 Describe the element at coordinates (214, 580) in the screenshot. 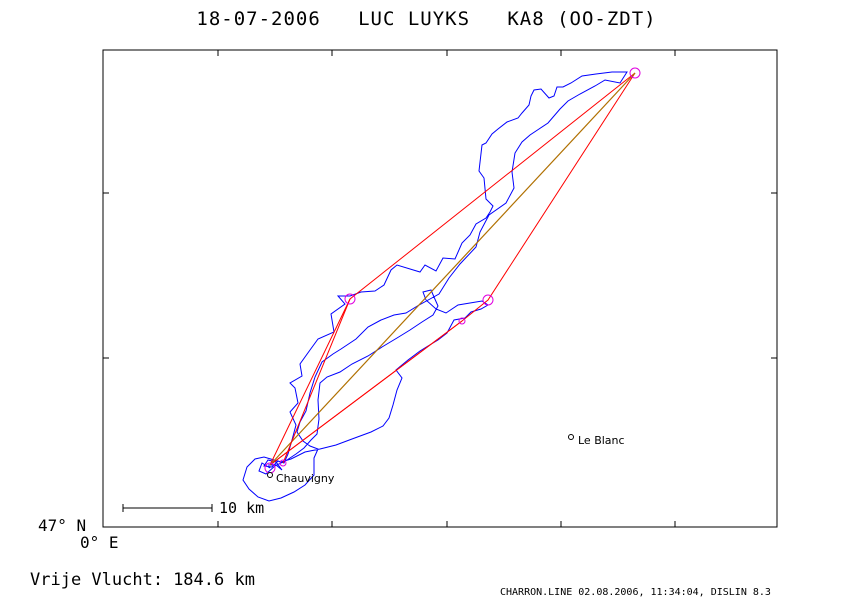

I see `distance-value: 184.6 km` at that location.